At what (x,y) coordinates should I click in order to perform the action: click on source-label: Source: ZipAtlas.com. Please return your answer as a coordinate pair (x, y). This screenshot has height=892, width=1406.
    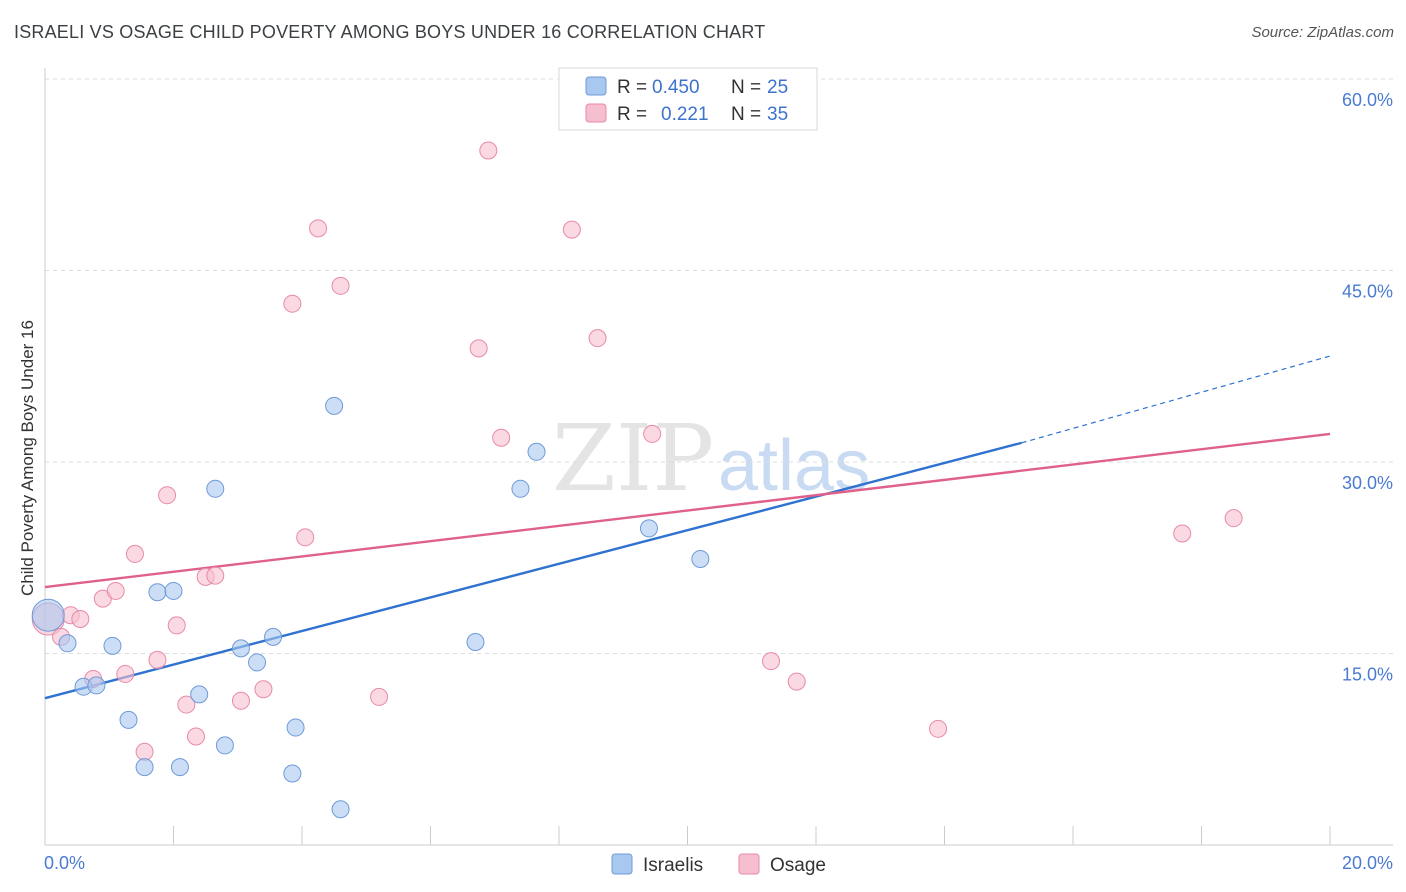
    Looking at the image, I should click on (1322, 32).